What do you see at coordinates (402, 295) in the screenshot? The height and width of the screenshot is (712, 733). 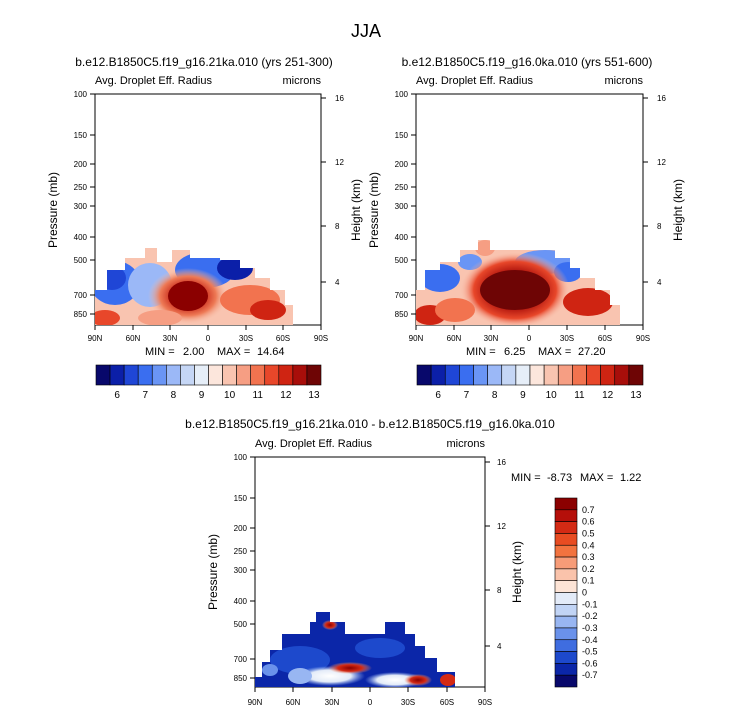 I see `panel-2-ytick-7: 700` at bounding box center [402, 295].